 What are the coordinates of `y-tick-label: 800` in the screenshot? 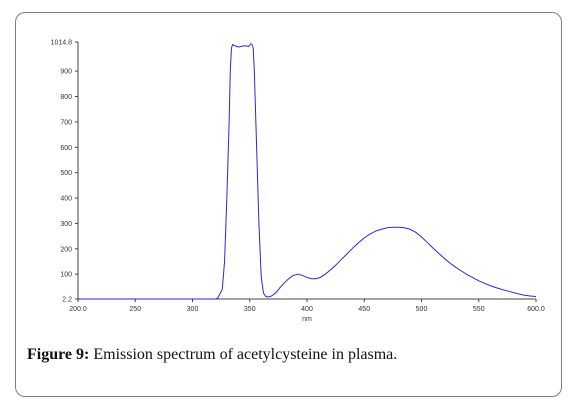 It's located at (66, 97).